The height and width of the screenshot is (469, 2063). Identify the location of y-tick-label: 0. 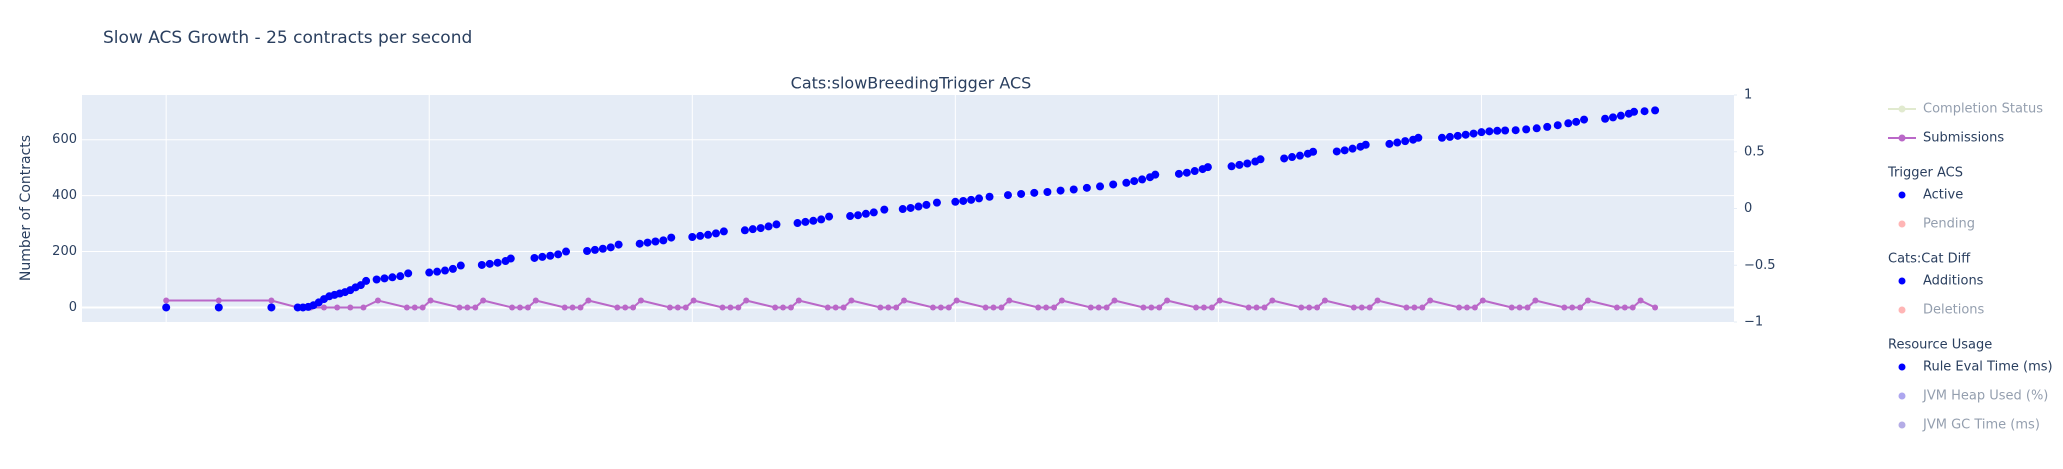
(73, 307).